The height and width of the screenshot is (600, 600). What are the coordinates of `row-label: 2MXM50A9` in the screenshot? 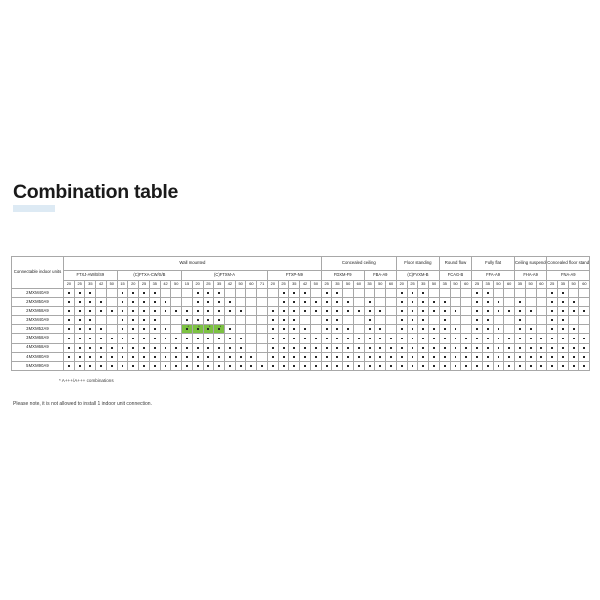 It's located at (37, 302).